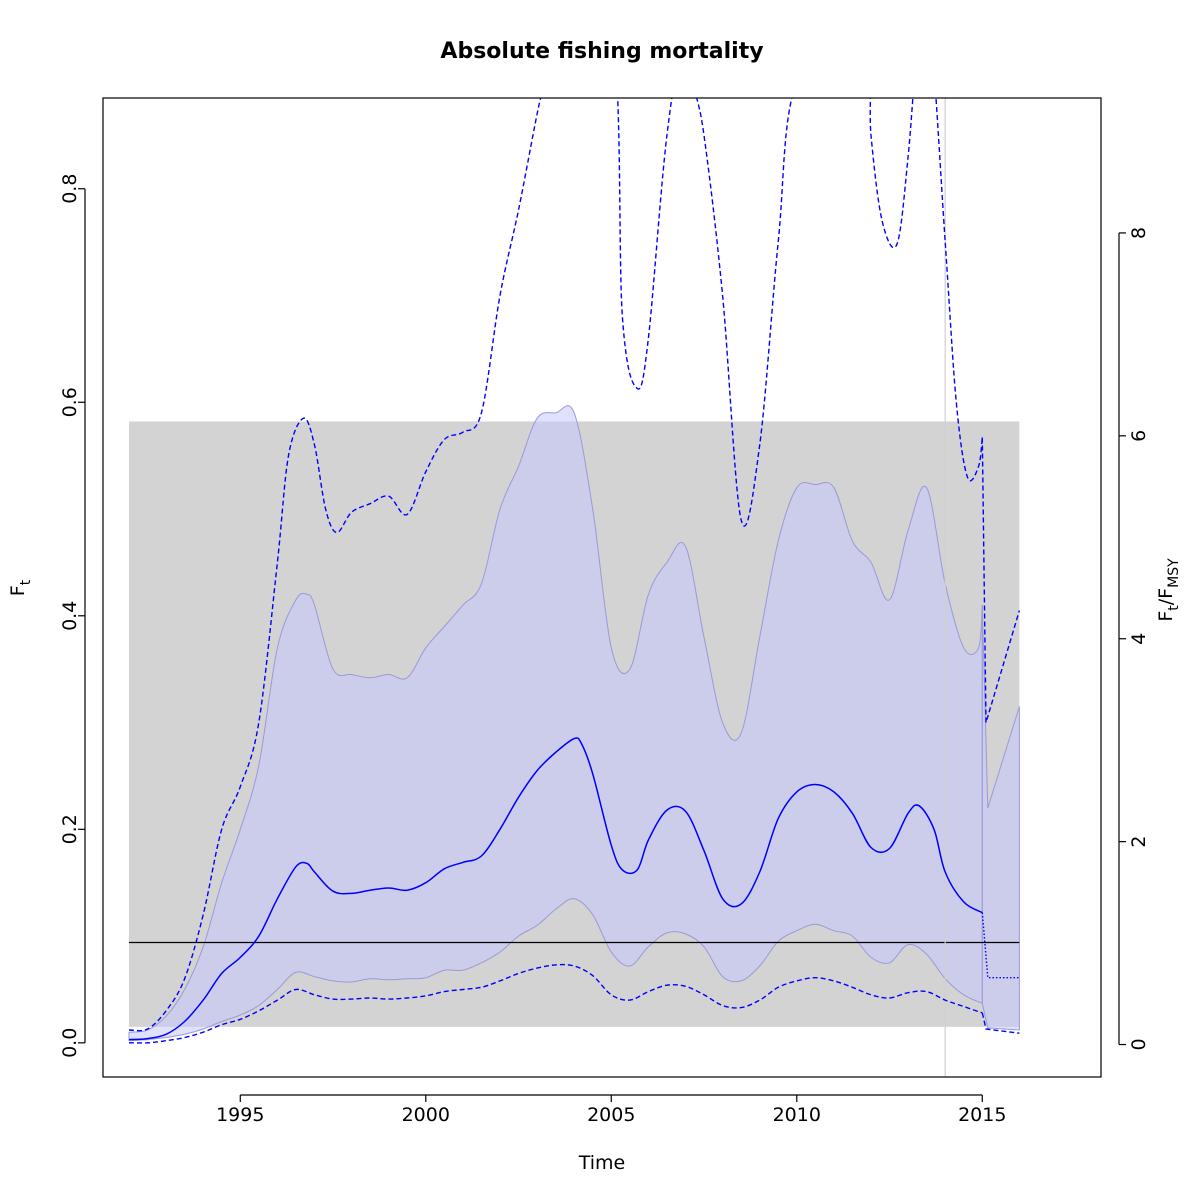  Describe the element at coordinates (1174, 573) in the screenshot. I see `y2-axis-label-part-4: MSY` at that location.